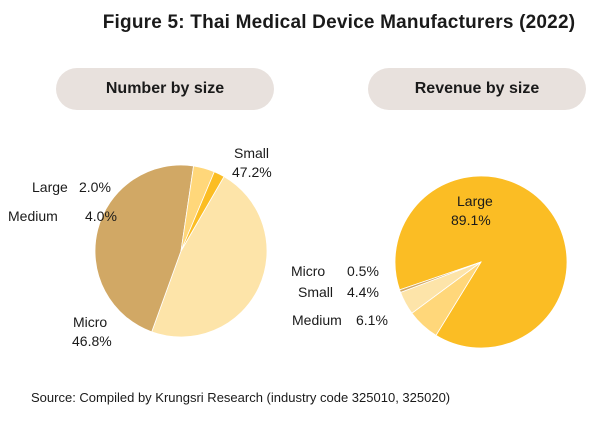 The width and height of the screenshot is (608, 427). I want to click on revenue-slice-micro, so click(440, 277).